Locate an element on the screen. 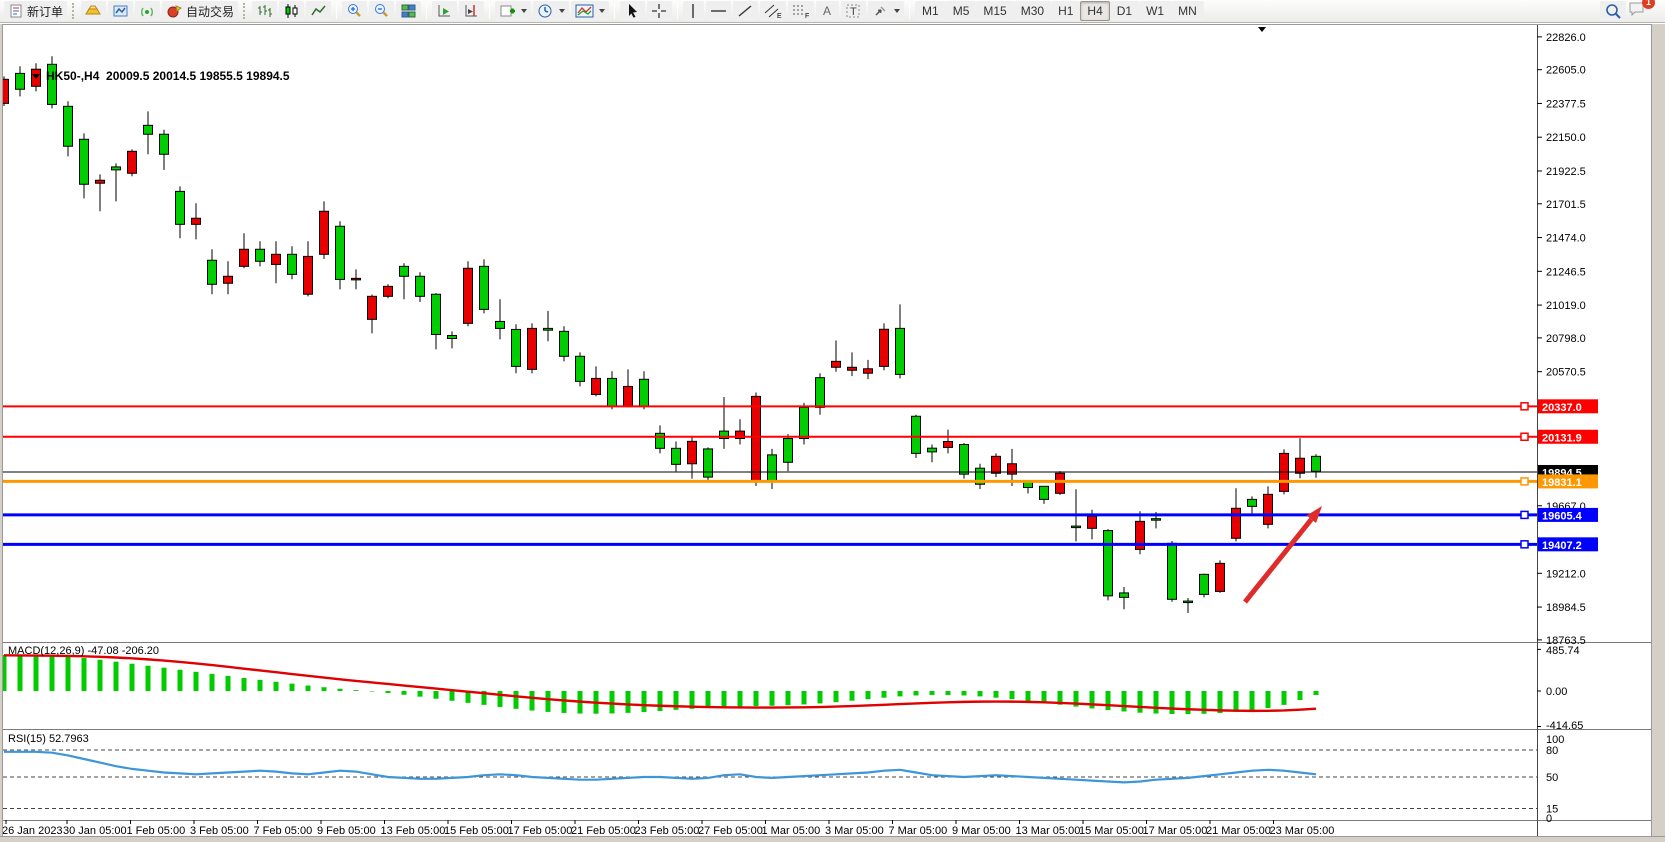 The image size is (1665, 842). timeframe-W1: W1 is located at coordinates (1155, 11).